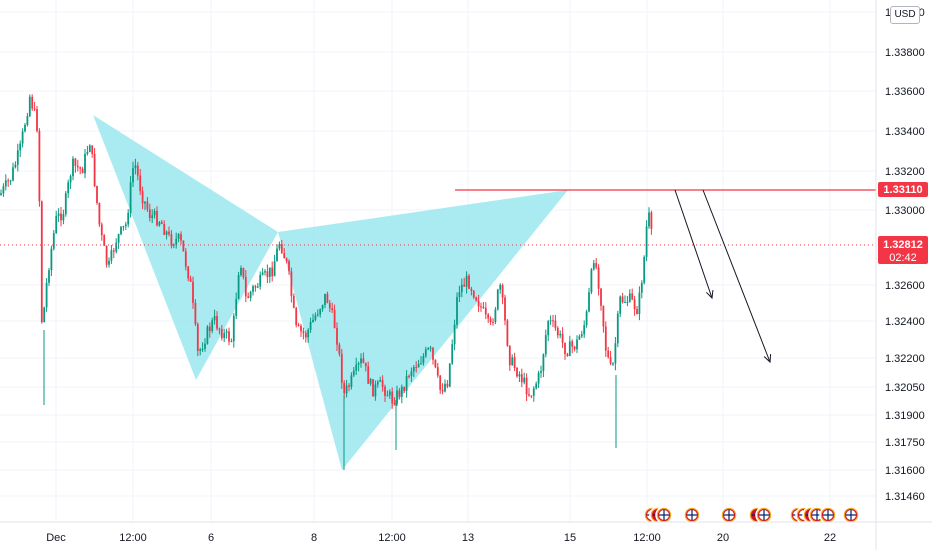  Describe the element at coordinates (468, 538) in the screenshot. I see `time-tick-label: 13` at that location.